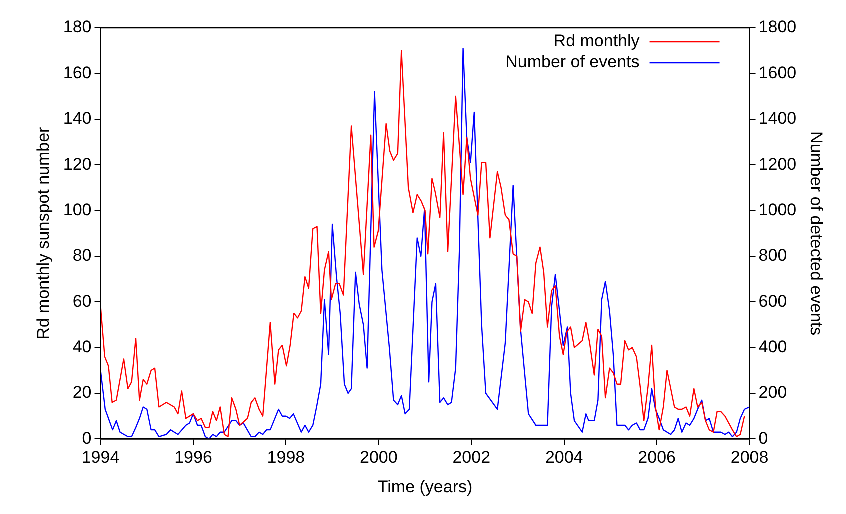  Describe the element at coordinates (471, 458) in the screenshot. I see `x-tick-label: 2002` at that location.